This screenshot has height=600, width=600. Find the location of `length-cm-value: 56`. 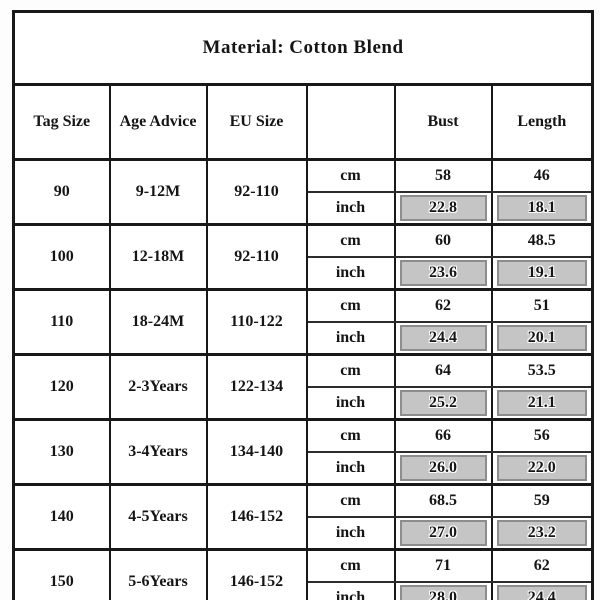

length-cm-value: 56 is located at coordinates (542, 436).